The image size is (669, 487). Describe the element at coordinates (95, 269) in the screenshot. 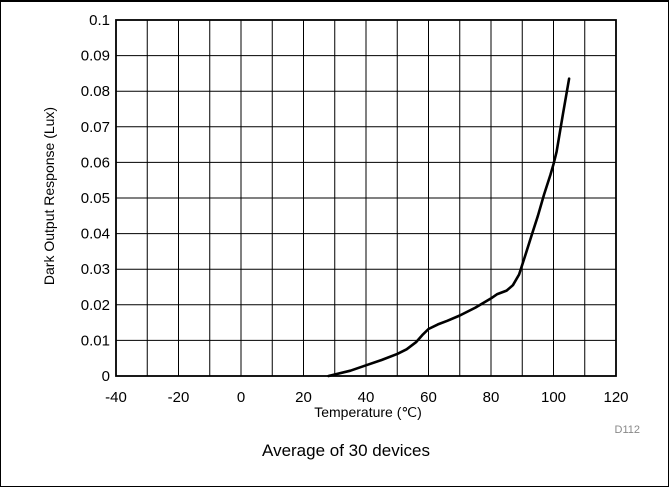

I see `y-tick-label: 0.03` at that location.